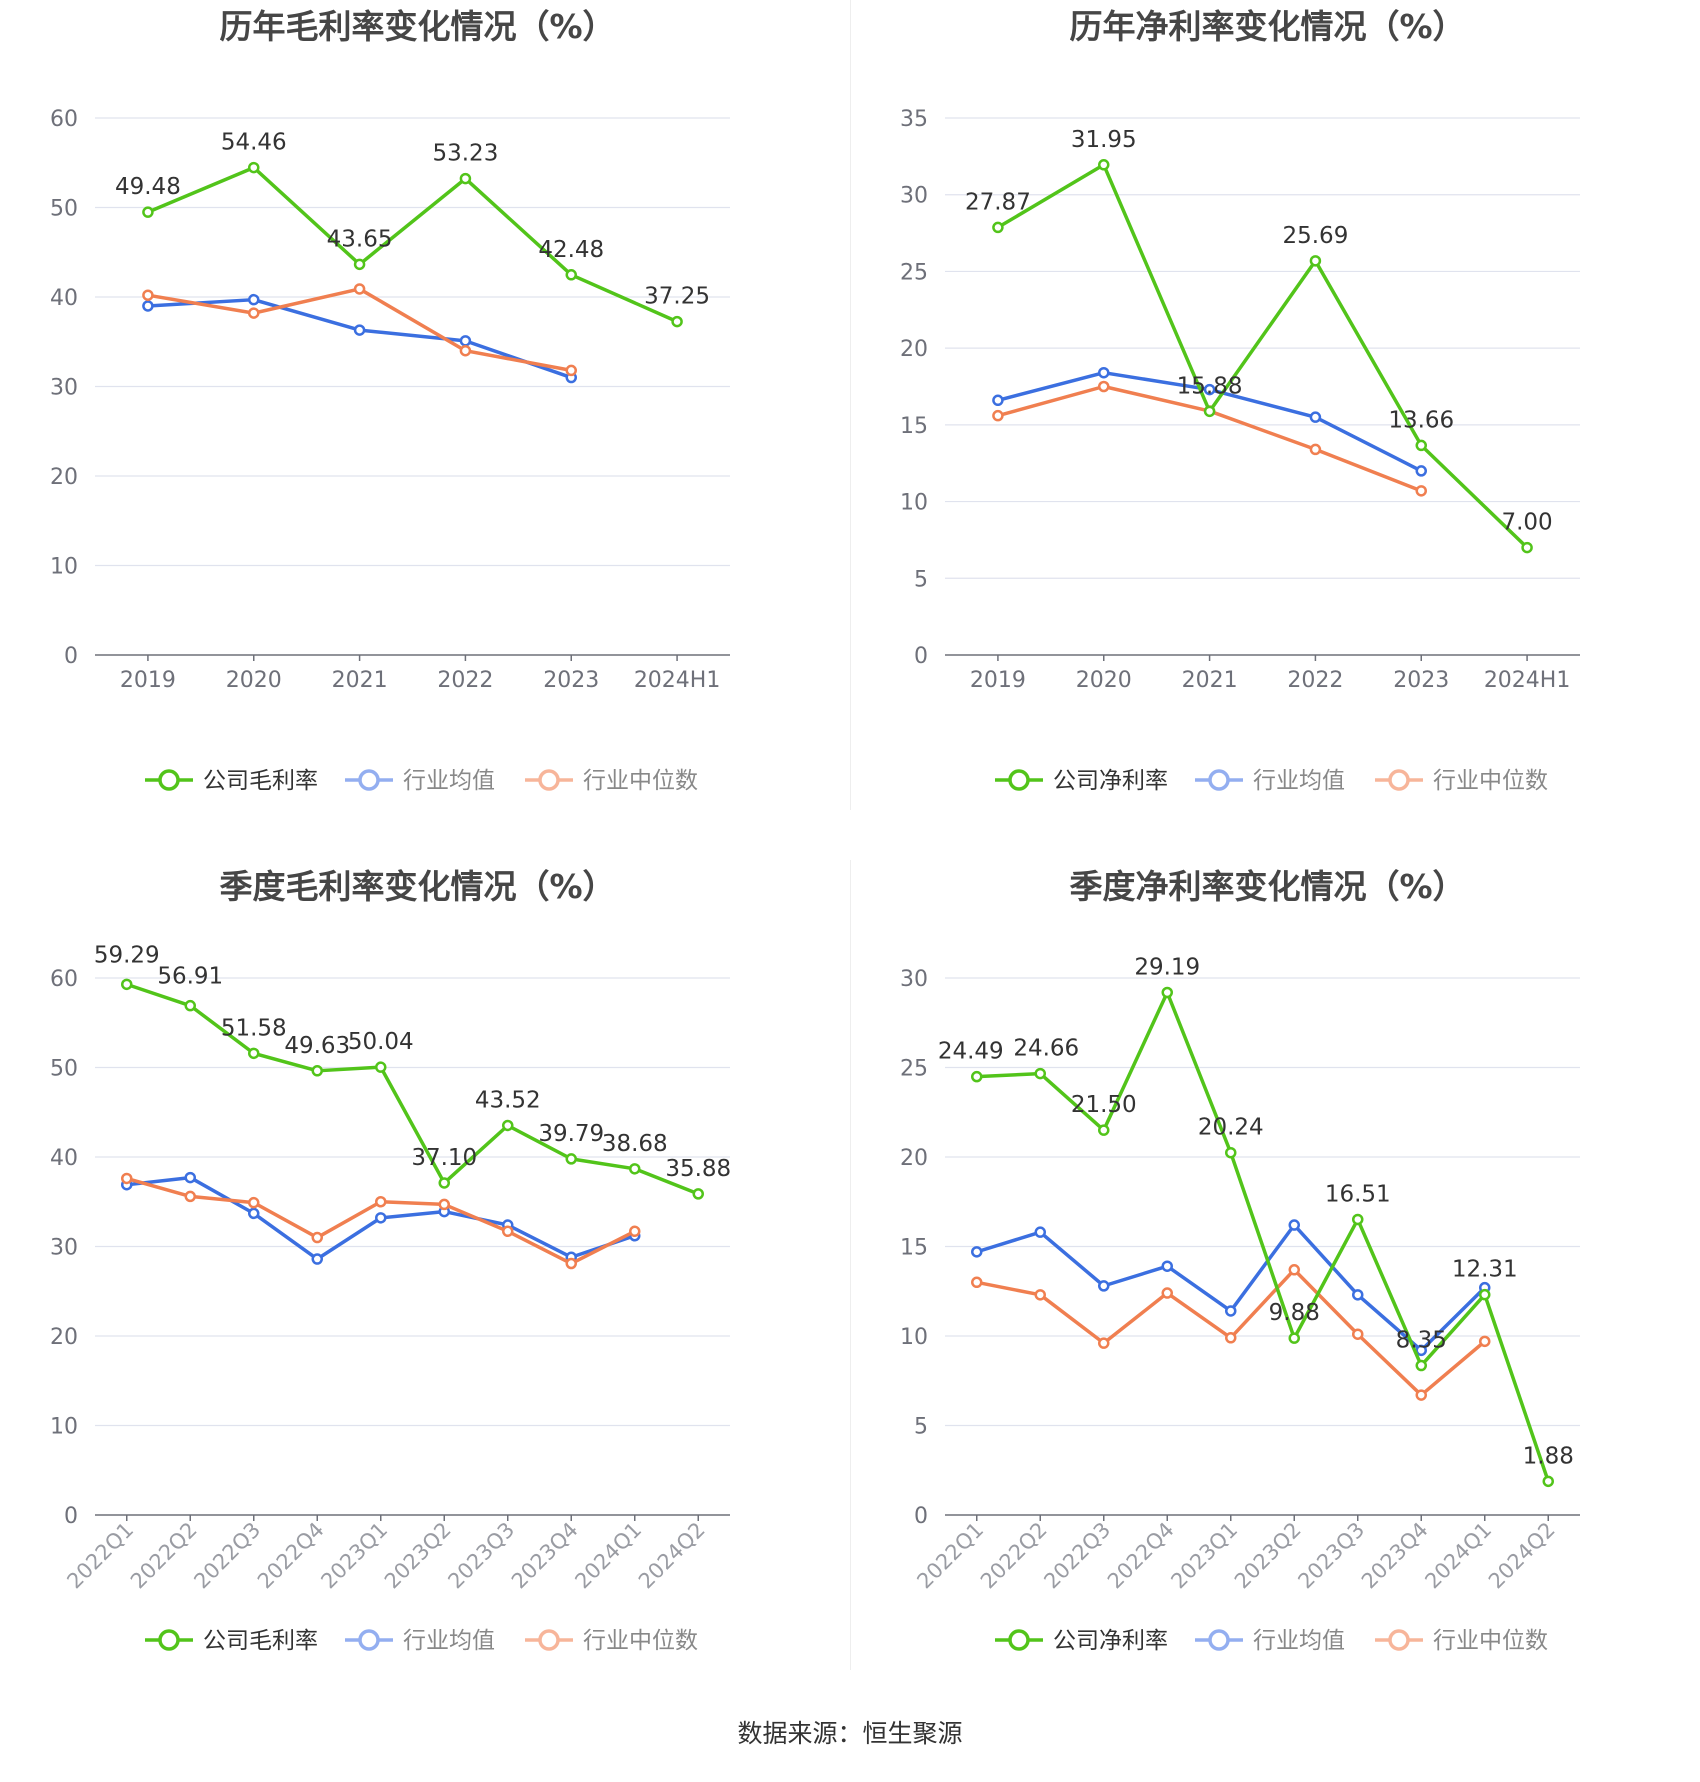 The width and height of the screenshot is (1700, 1782). I want to click on data-label: 8.35, so click(1421, 1341).